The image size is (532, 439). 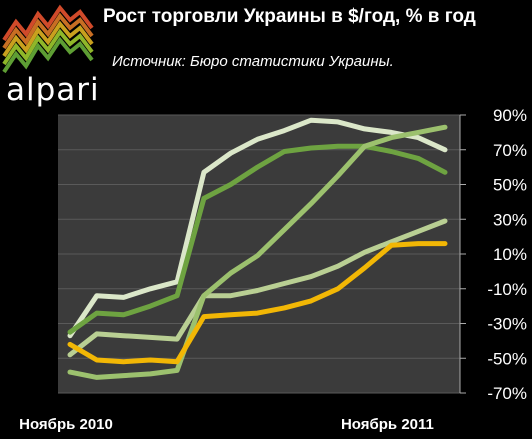 What do you see at coordinates (66, 424) in the screenshot?
I see `x-tick-label: Ноябрь 2010` at bounding box center [66, 424].